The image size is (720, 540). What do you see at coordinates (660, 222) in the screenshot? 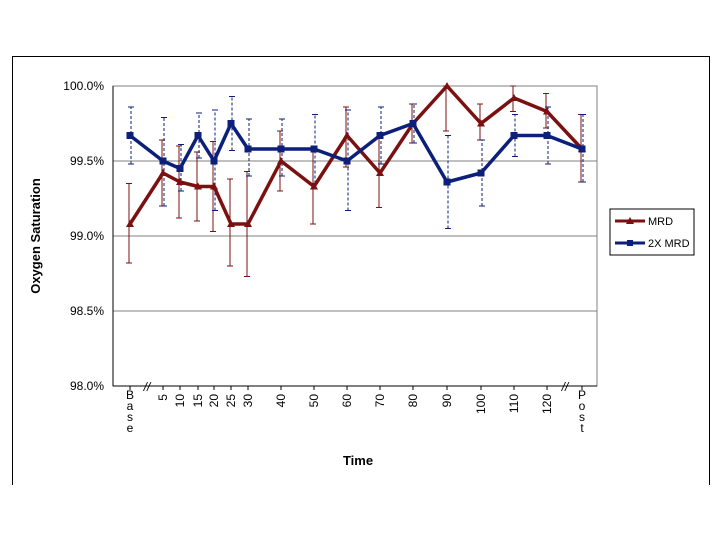
I see `legend-label-mrd: MRD` at bounding box center [660, 222].